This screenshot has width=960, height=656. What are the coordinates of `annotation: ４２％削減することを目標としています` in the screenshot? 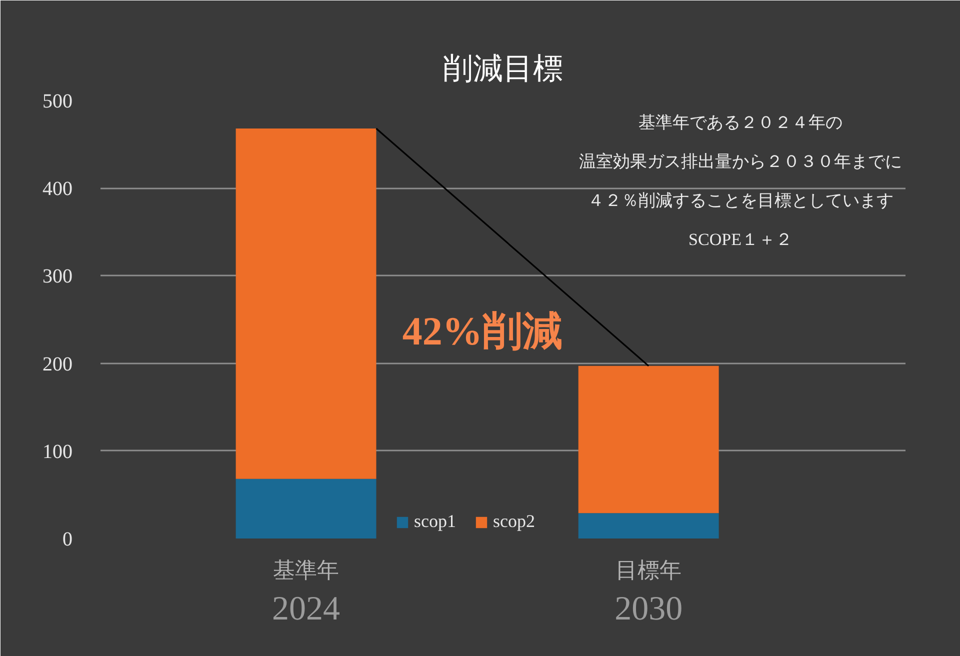 It's located at (741, 200).